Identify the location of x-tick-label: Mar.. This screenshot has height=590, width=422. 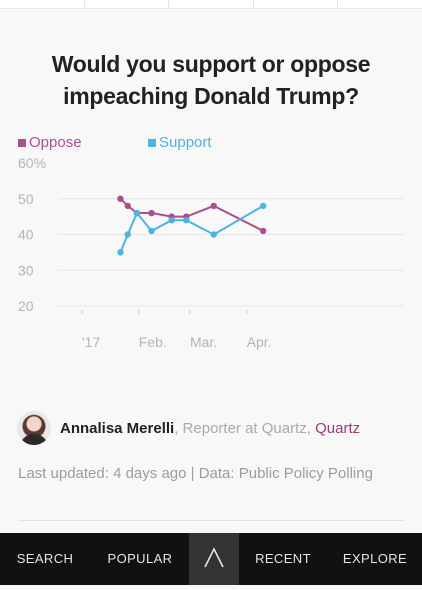
(203, 342).